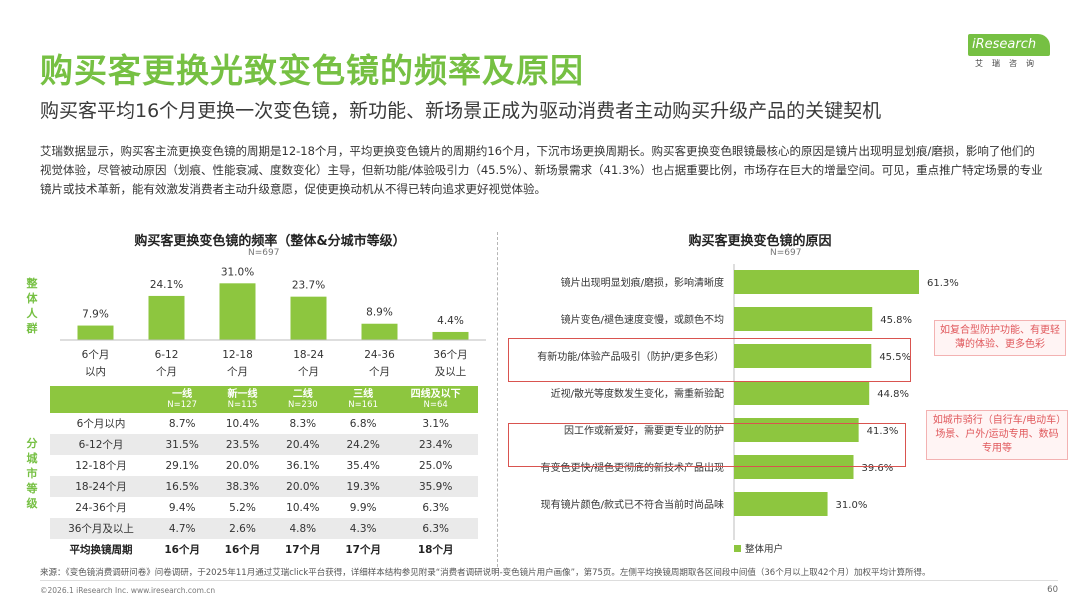 The image size is (1080, 608). Describe the element at coordinates (760, 241) in the screenshot. I see `right-chart-title: 购买客更换变色镜的原因` at that location.